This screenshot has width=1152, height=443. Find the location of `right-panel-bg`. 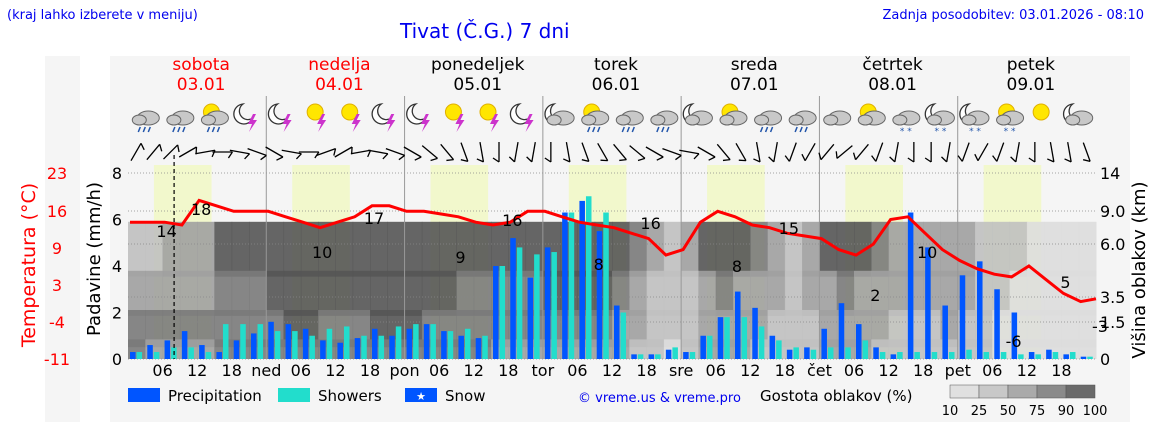

right-panel-bg is located at coordinates (1115, 239).